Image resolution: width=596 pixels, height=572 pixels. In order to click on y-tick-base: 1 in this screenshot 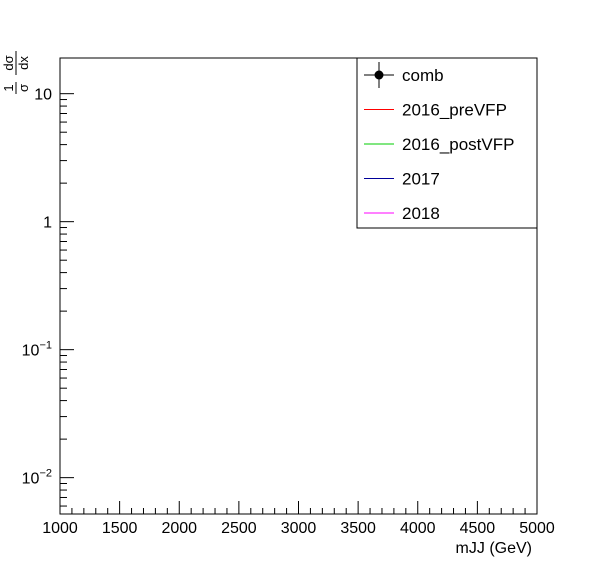, I will do `click(47, 223)`.